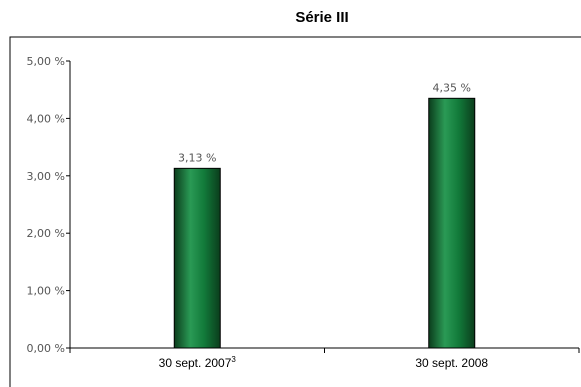  What do you see at coordinates (198, 362) in the screenshot?
I see `x-tick-label: 30 sept. 20073` at bounding box center [198, 362].